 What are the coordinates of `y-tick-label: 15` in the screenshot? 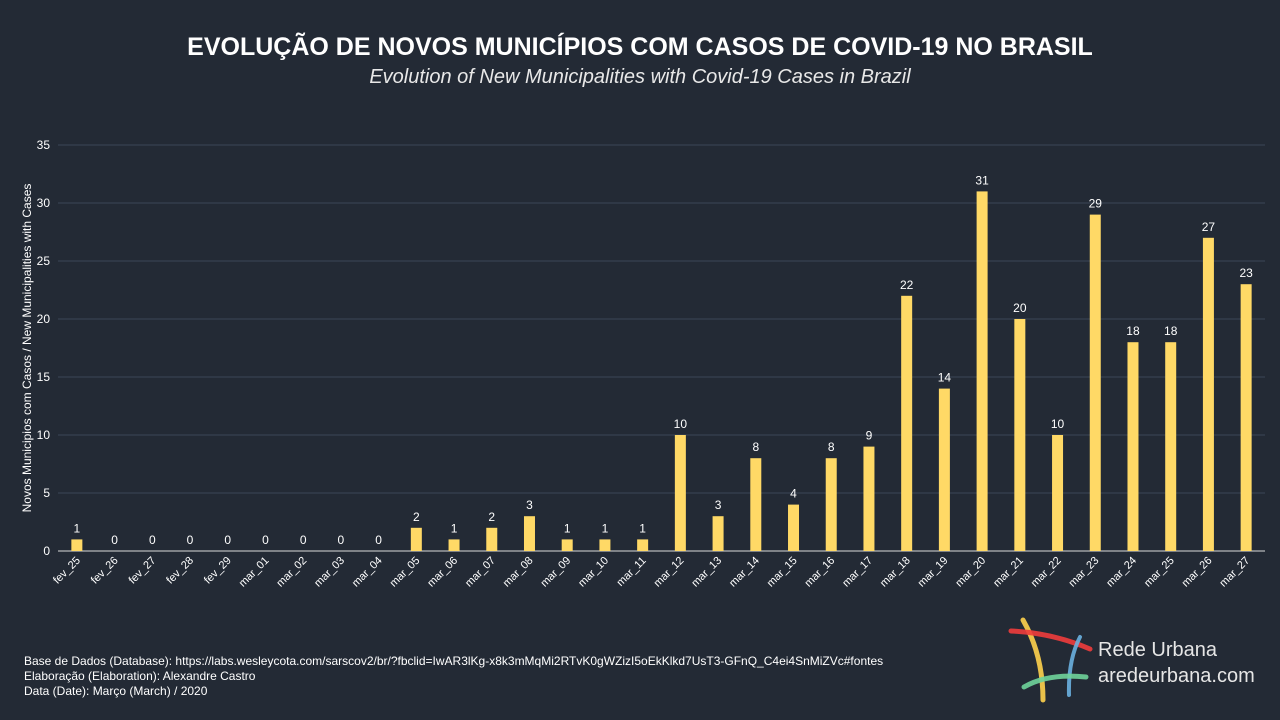 It's located at (44, 377).